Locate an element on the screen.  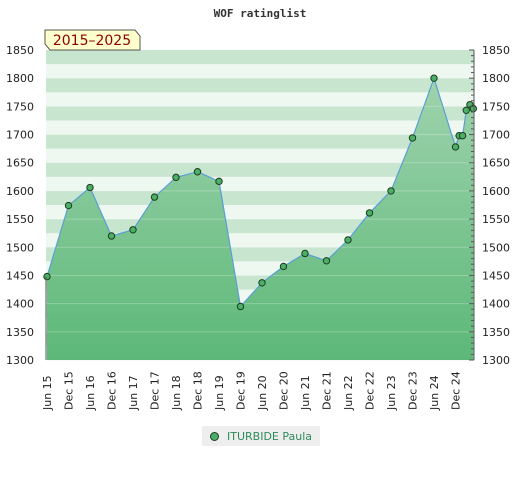
x-tick-label: Dec 21 is located at coordinates (327, 390).